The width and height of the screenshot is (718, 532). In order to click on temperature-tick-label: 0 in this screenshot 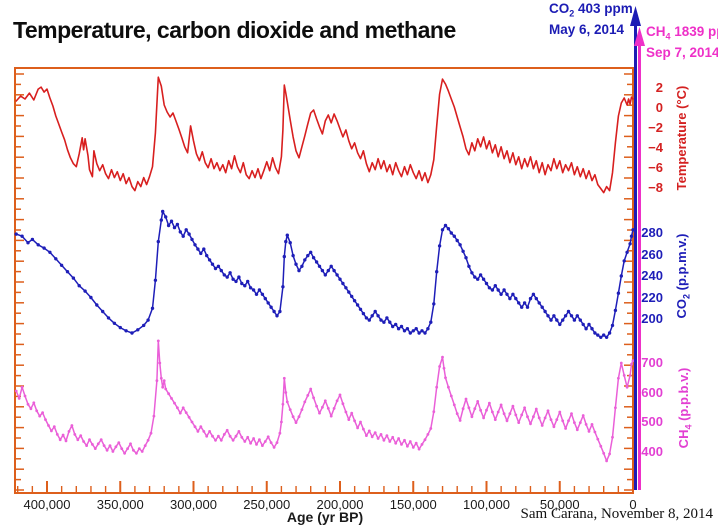, I will do `click(659, 107)`.